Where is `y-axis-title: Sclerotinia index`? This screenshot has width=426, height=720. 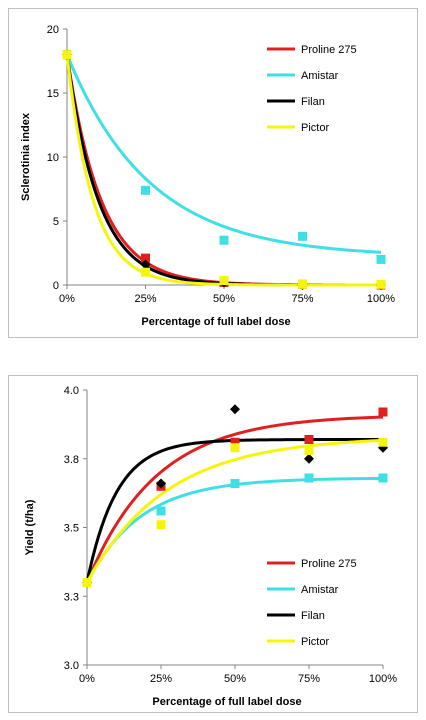 y-axis-title: Sclerotinia index is located at coordinates (26, 156).